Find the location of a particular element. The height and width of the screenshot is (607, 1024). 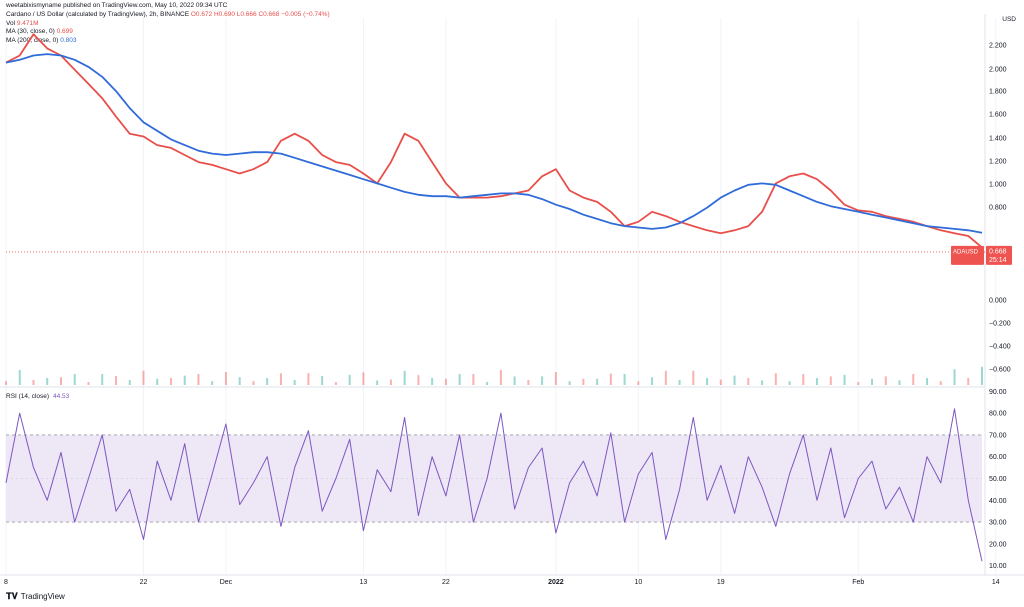

rsi-tick-label: 60.00 is located at coordinates (998, 457).